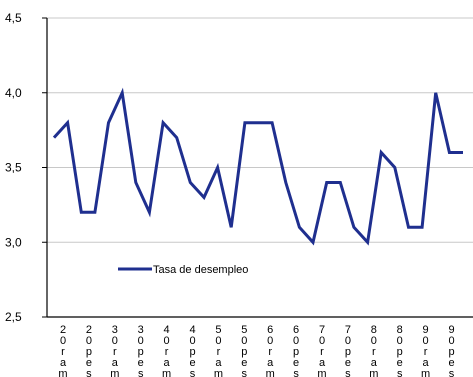  Describe the element at coordinates (13, 317) in the screenshot. I see `y-tick-label: 2,5` at that location.